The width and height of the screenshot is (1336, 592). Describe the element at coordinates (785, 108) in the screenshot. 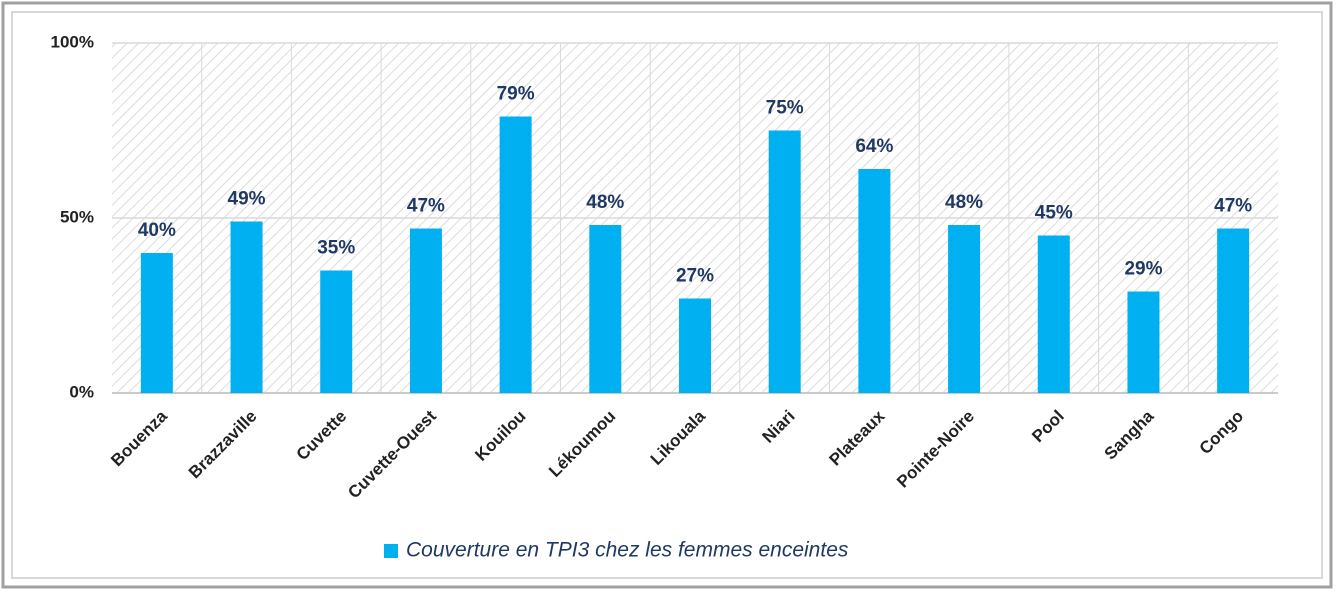

I see `value-label: 75%` at that location.